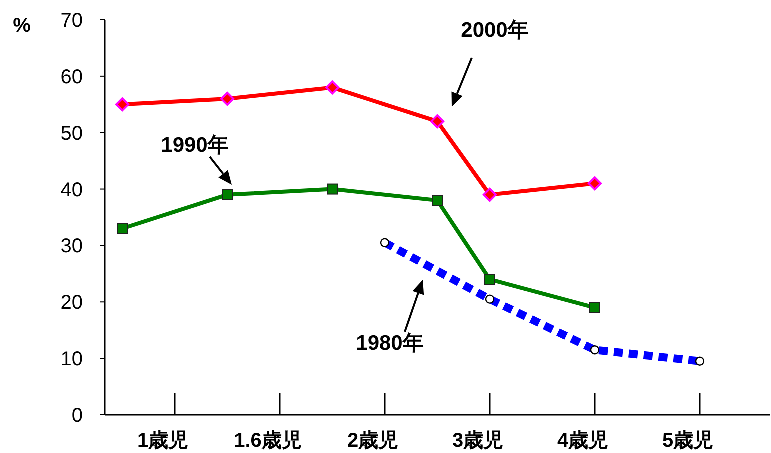 This screenshot has height=453, width=771. Describe the element at coordinates (71, 190) in the screenshot. I see `y-tick-label: 40` at that location.